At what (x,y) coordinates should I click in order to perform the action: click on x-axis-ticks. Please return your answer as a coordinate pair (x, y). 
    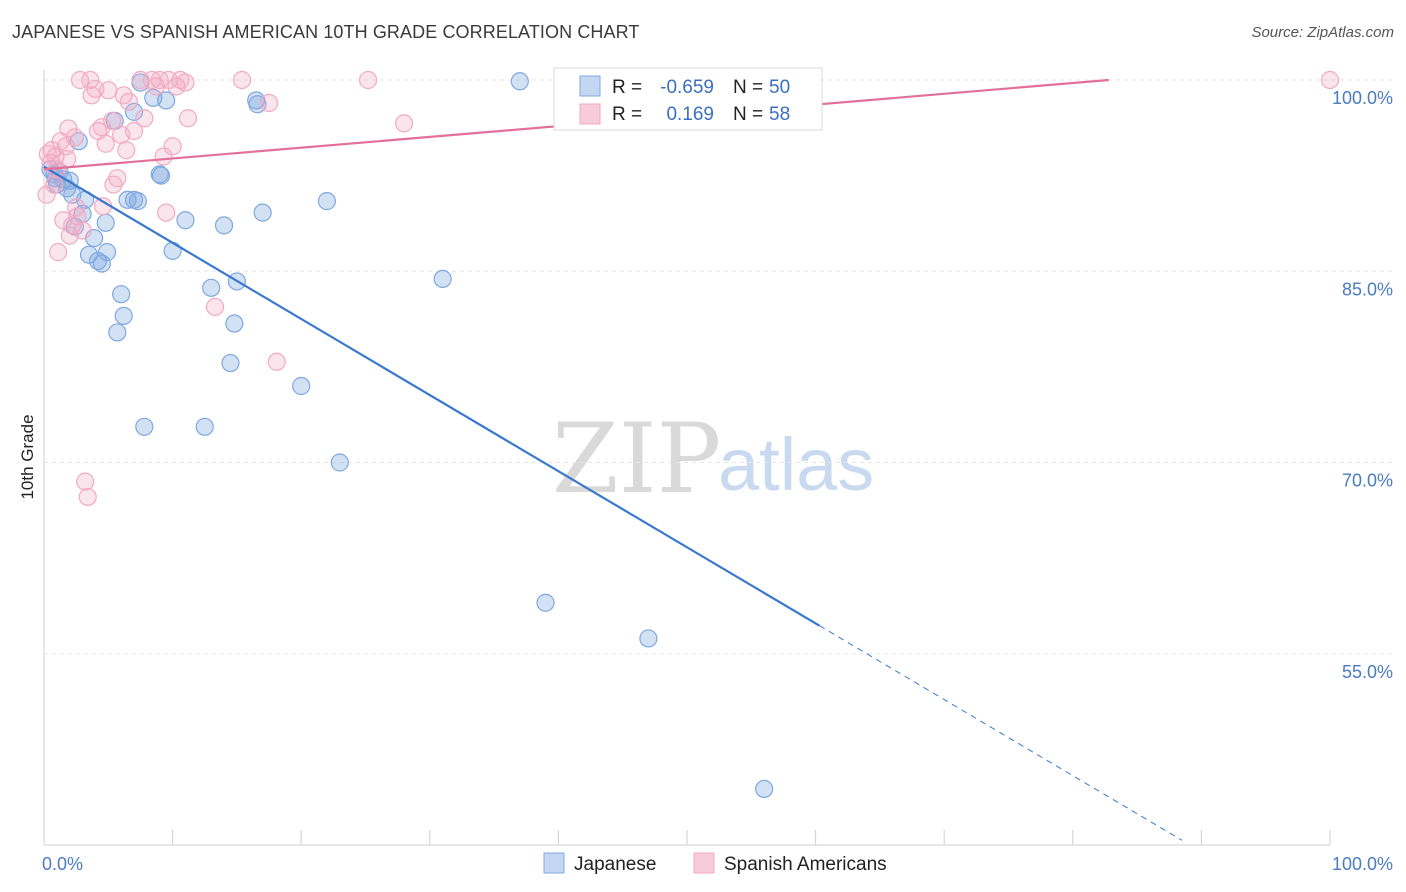
    Looking at the image, I should click on (687, 837).